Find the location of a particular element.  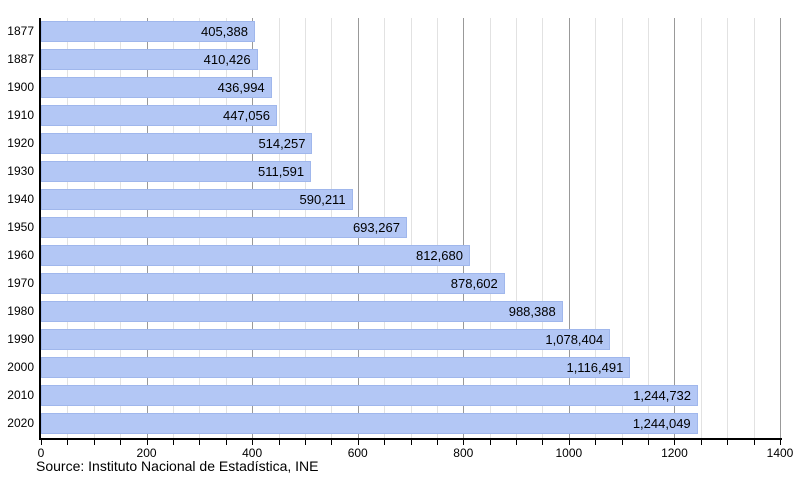

bar: 590,211 is located at coordinates (197, 199).